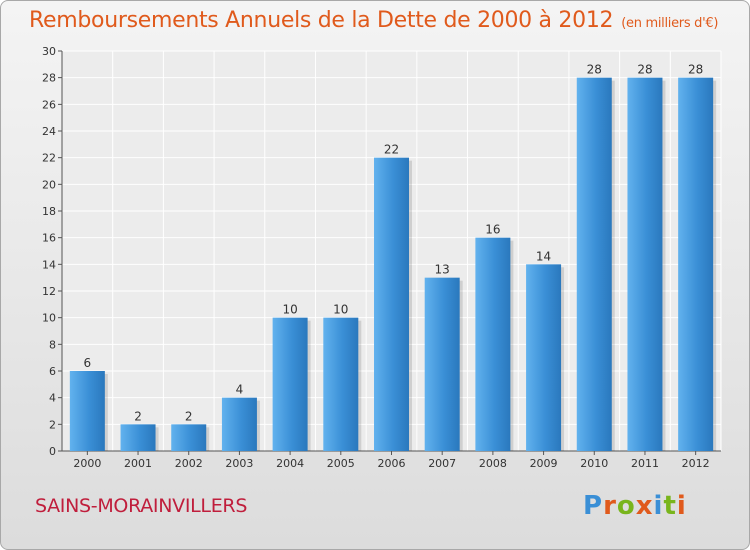  I want to click on x-tick-label: 2002, so click(189, 463).